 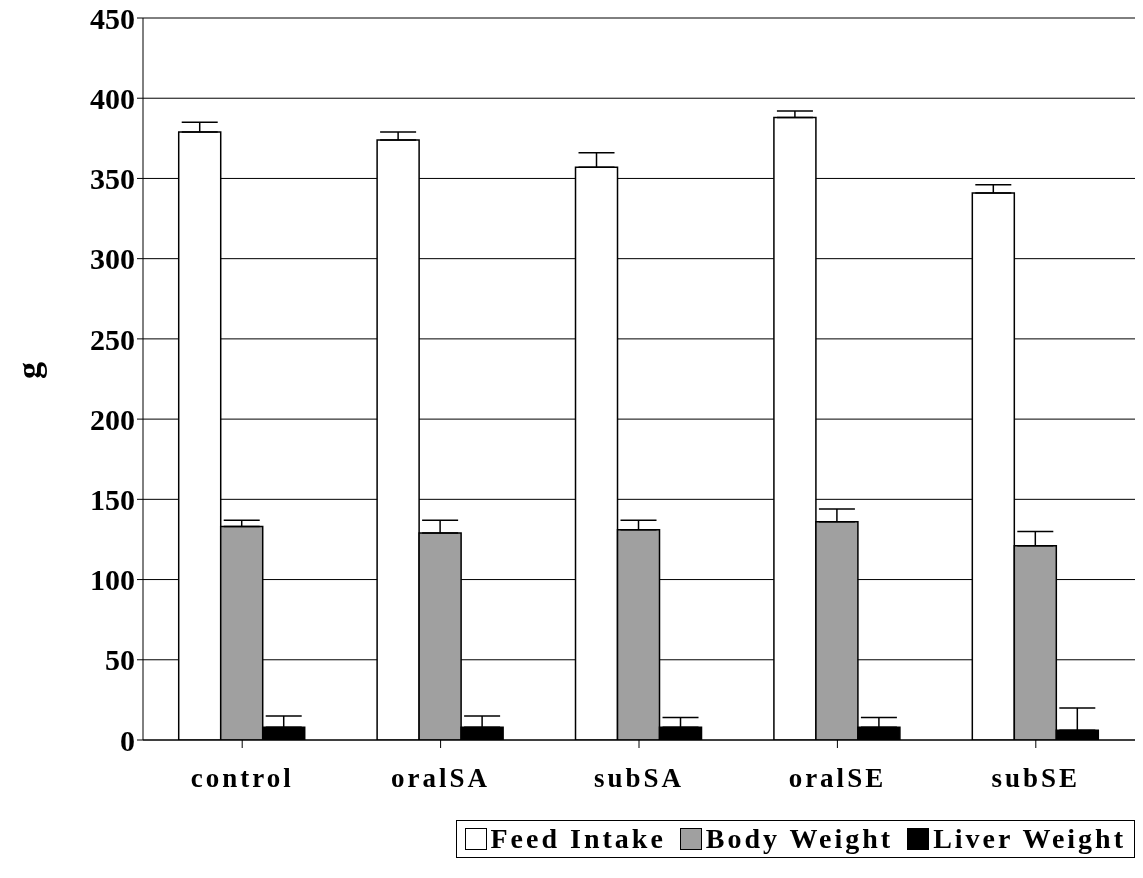 What do you see at coordinates (29, 370) in the screenshot?
I see `y-axis-title: g` at bounding box center [29, 370].